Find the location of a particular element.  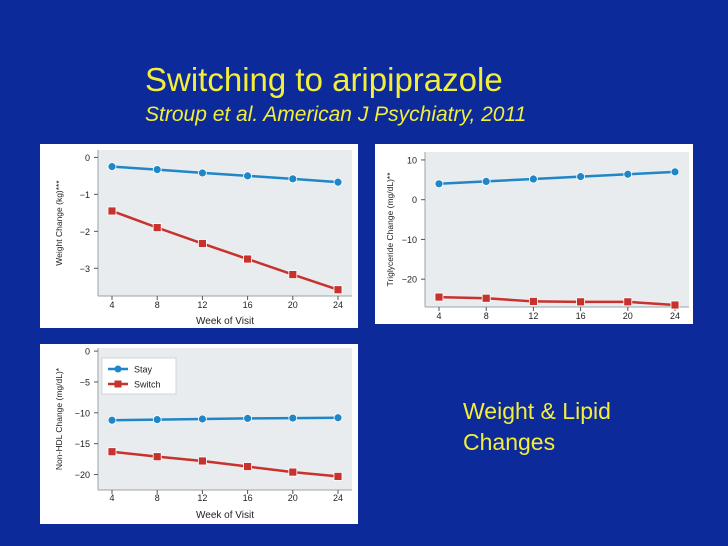

y-tick-label: 10 is located at coordinates (412, 160).